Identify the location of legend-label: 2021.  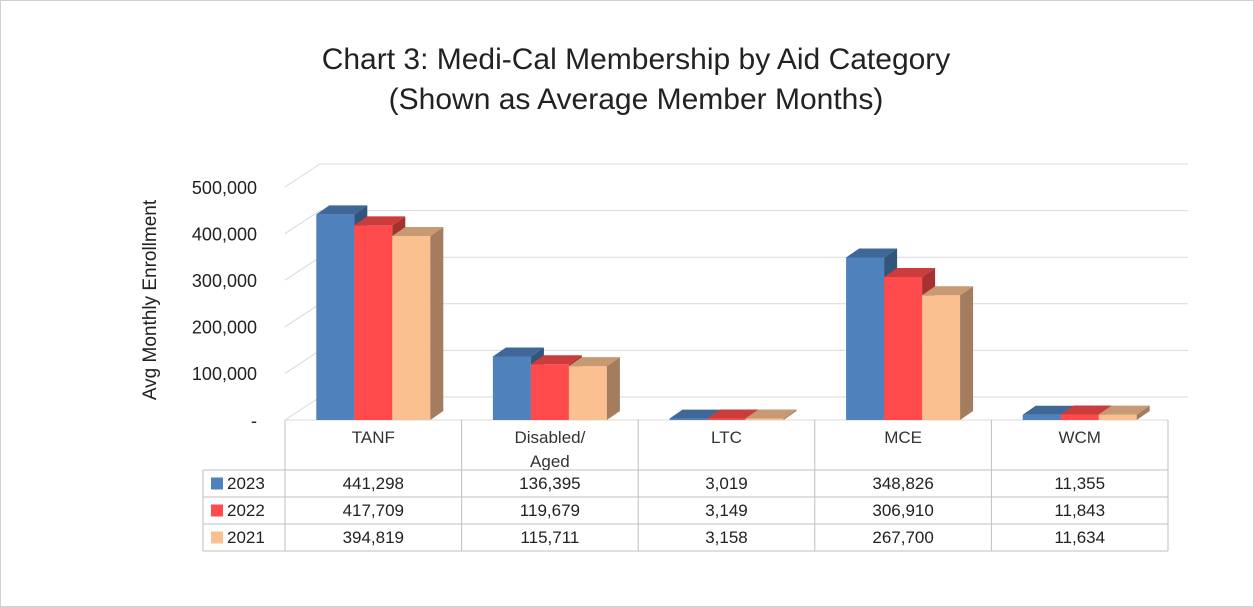
(246, 537).